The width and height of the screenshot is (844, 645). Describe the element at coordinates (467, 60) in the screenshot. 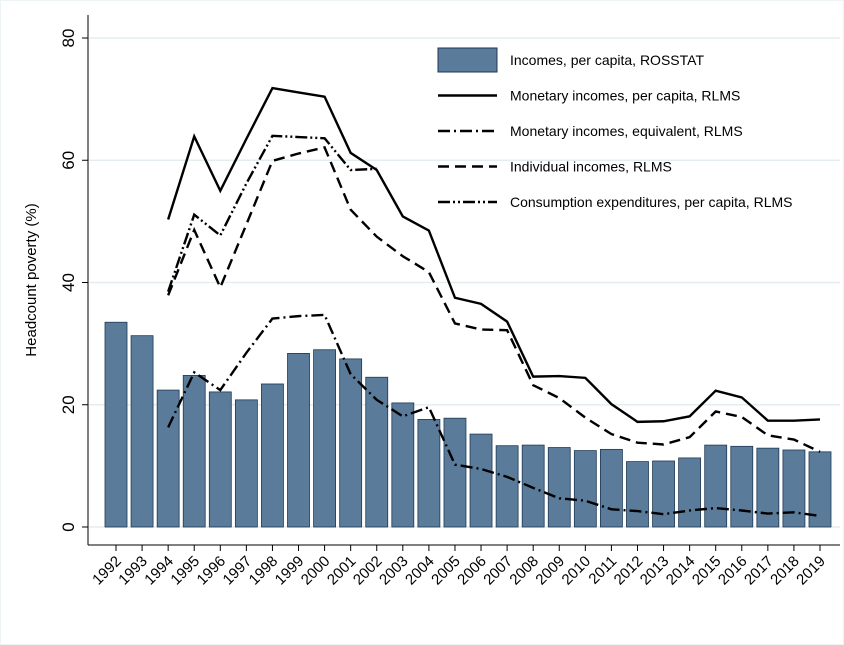

I see `legend-swatch` at that location.